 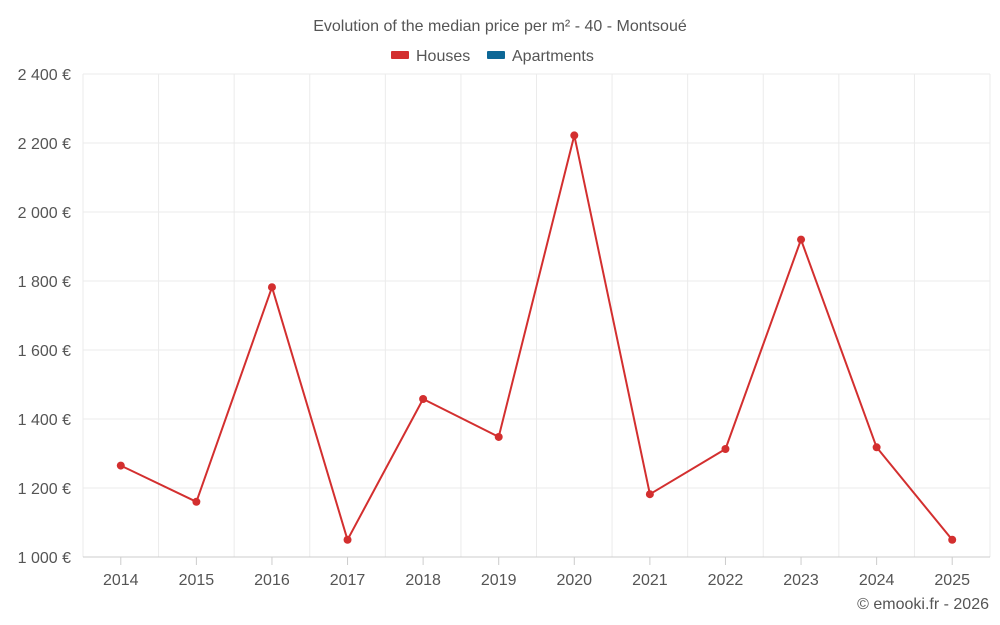 What do you see at coordinates (271, 287) in the screenshot?
I see `point-houses-2016` at bounding box center [271, 287].